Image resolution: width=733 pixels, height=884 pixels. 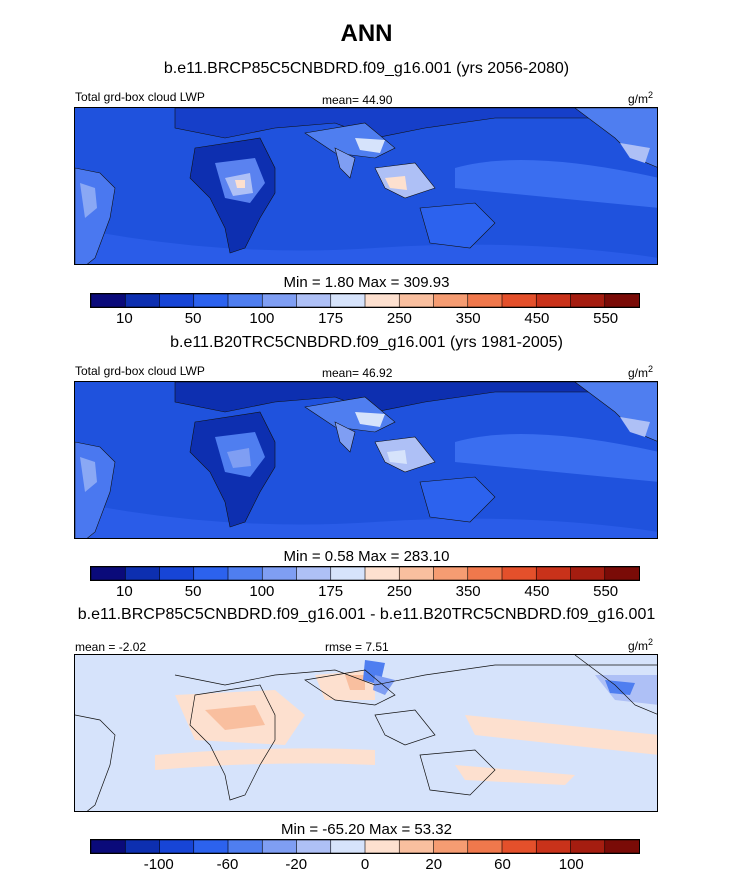 I want to click on panel1-minmax: Min = 1.80 Max = 309.93, so click(x=366, y=282).